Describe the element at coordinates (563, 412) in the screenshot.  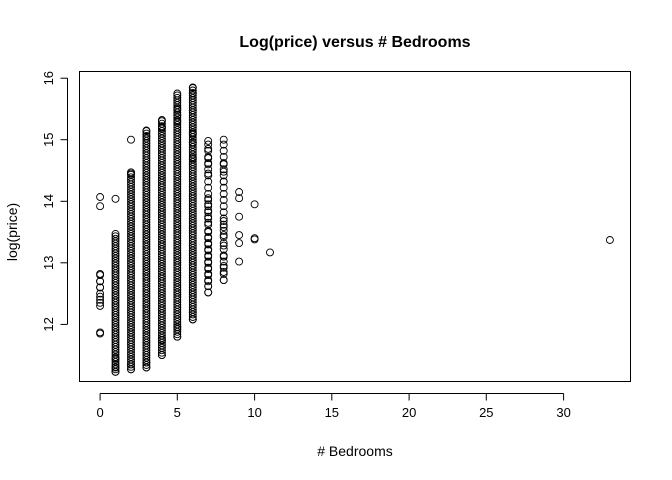
I see `x-tick-label: 30` at that location.